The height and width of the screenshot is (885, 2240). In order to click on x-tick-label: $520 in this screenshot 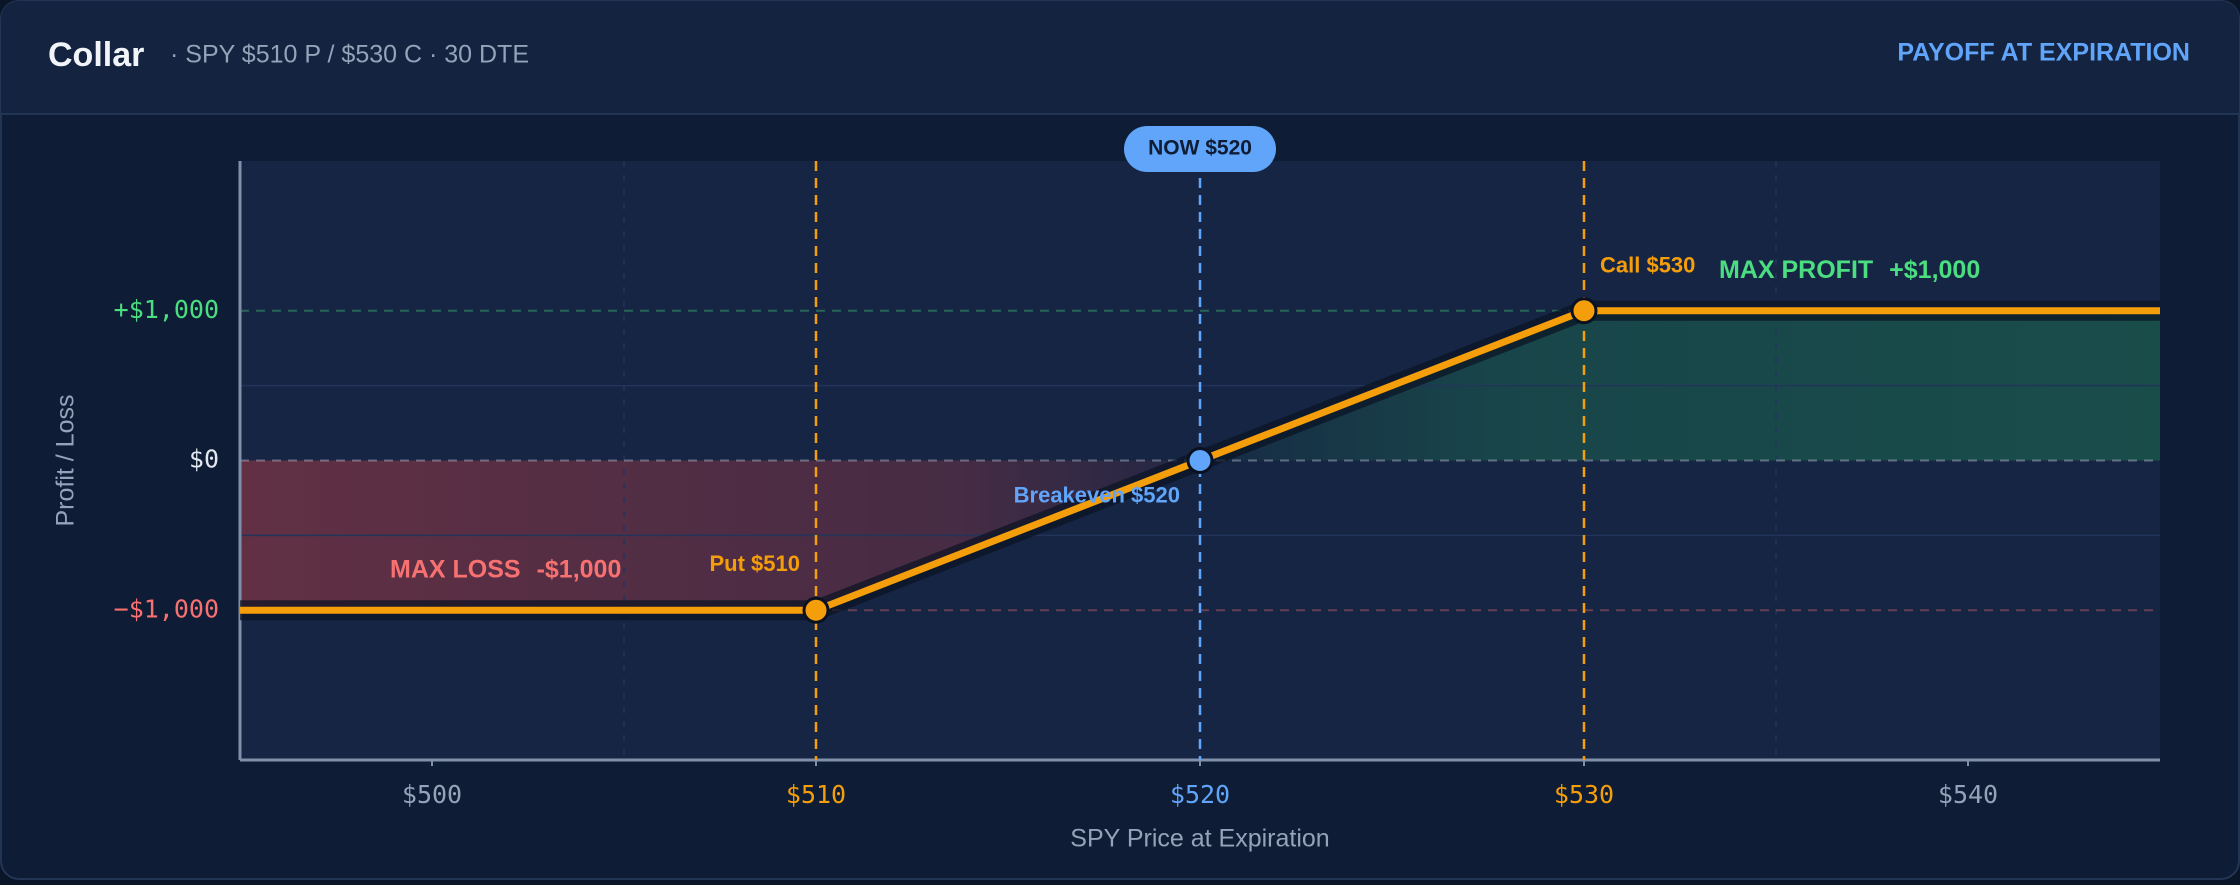, I will do `click(1200, 794)`.